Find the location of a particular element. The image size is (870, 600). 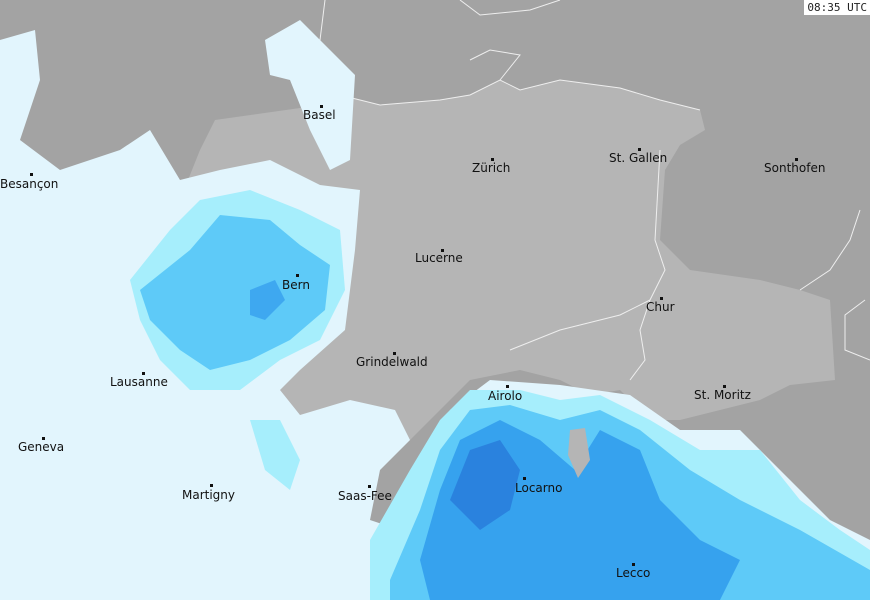

city-label: Martigny is located at coordinates (209, 495).